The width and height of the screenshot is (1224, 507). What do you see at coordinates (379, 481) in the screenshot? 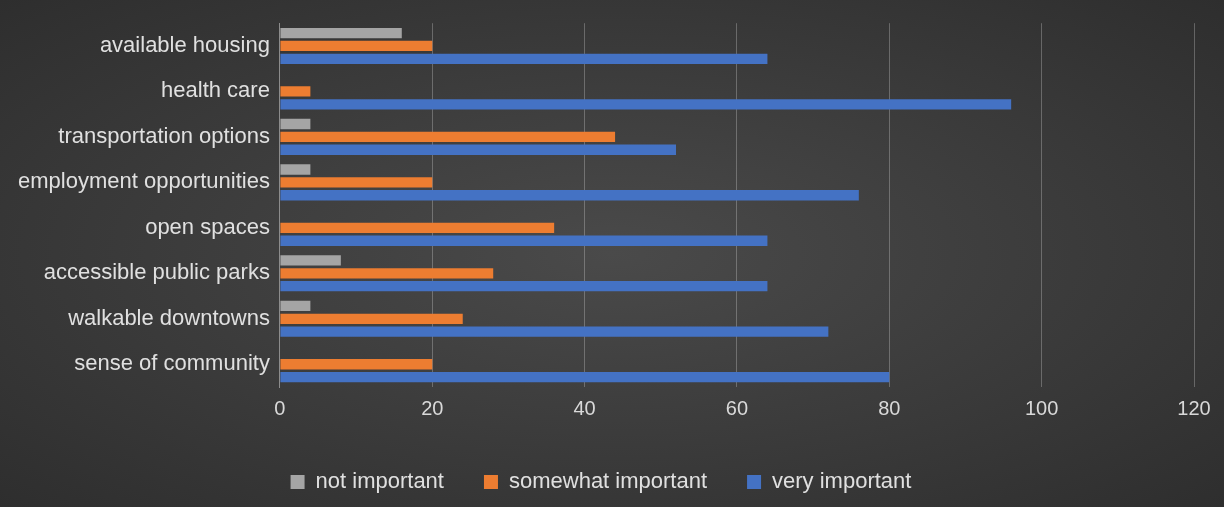
I see `legend-label: not important` at bounding box center [379, 481].